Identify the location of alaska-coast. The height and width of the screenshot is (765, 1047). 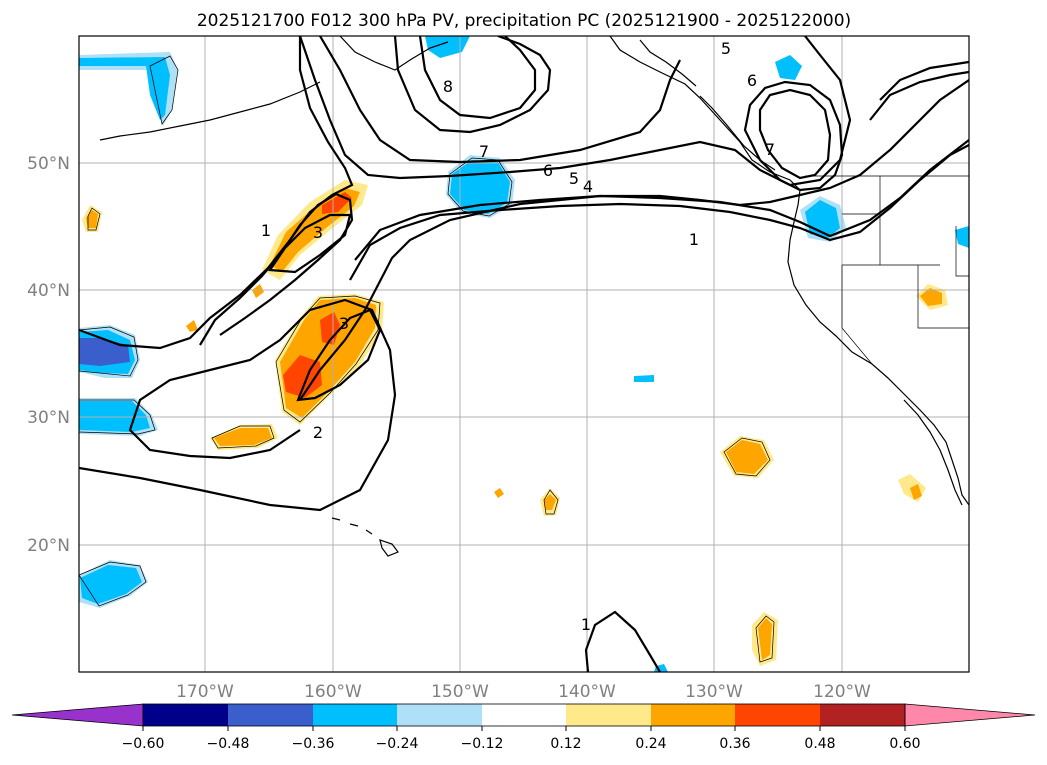
(394, 53).